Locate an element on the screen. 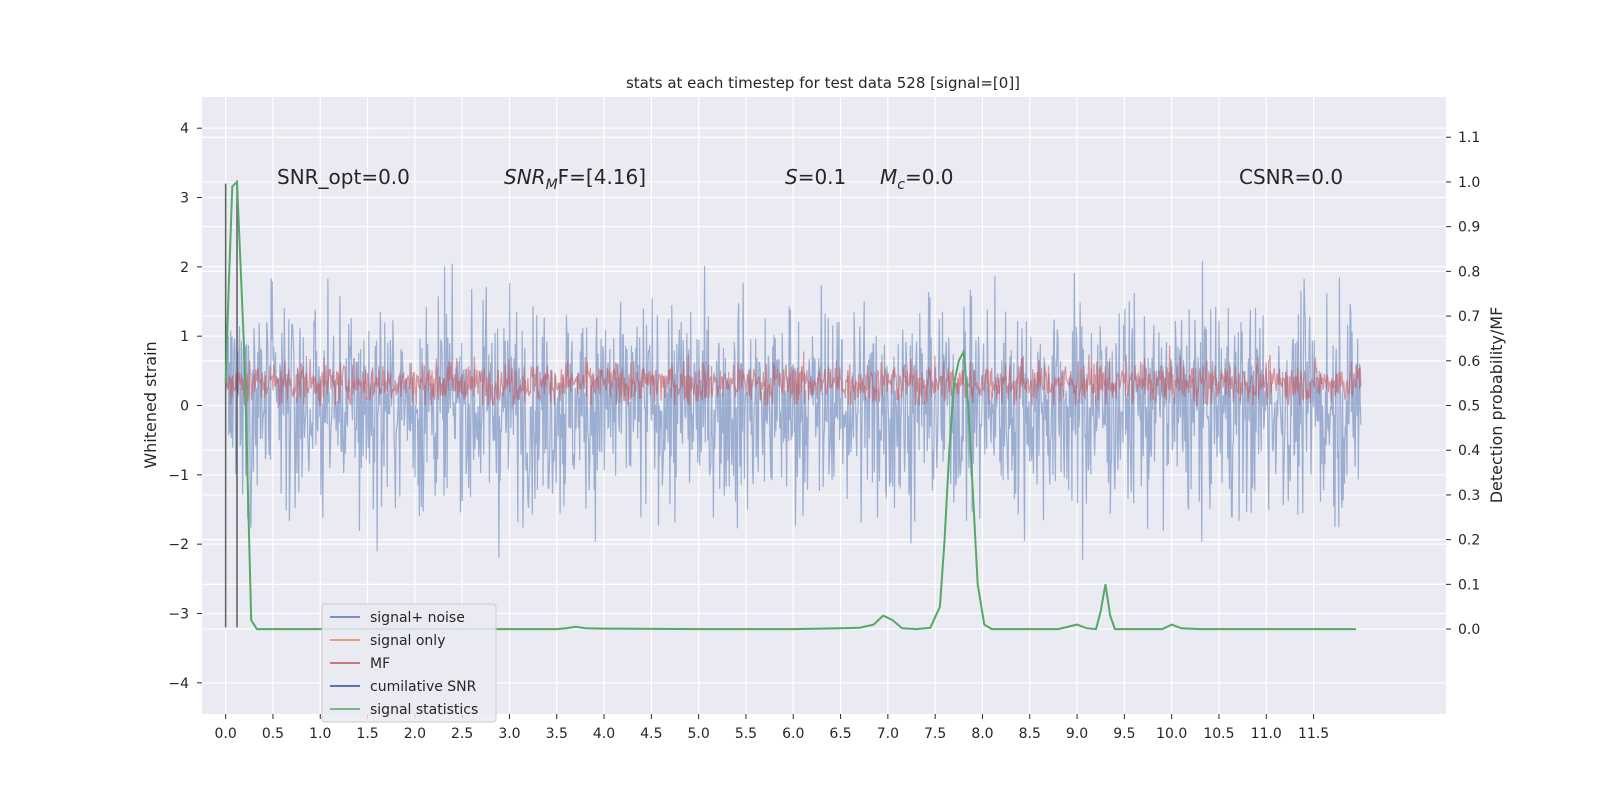 Image resolution: width=1600 pixels, height=800 pixels. annotation-mc: Mc=0.0 is located at coordinates (917, 179).